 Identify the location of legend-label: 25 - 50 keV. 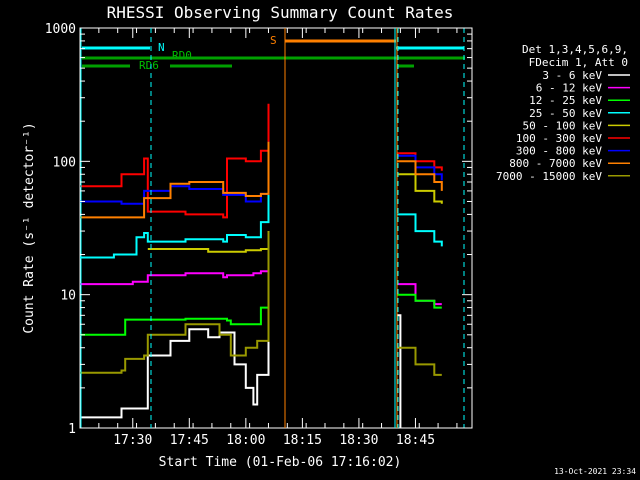
(565, 113).